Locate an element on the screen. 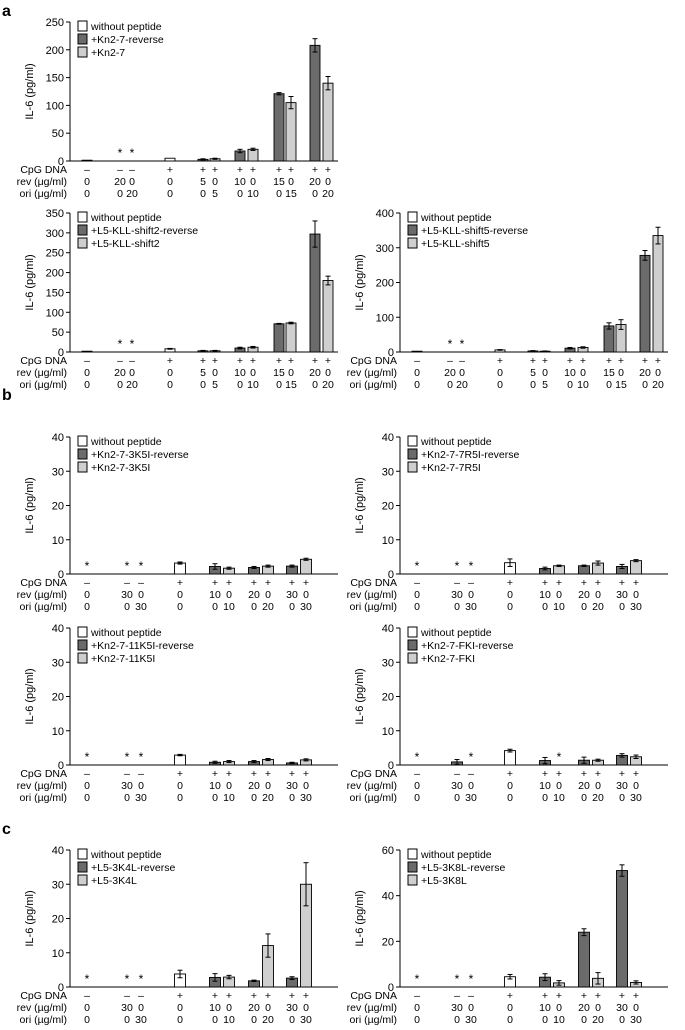  y-tick-label: 400 is located at coordinates (385, 214).